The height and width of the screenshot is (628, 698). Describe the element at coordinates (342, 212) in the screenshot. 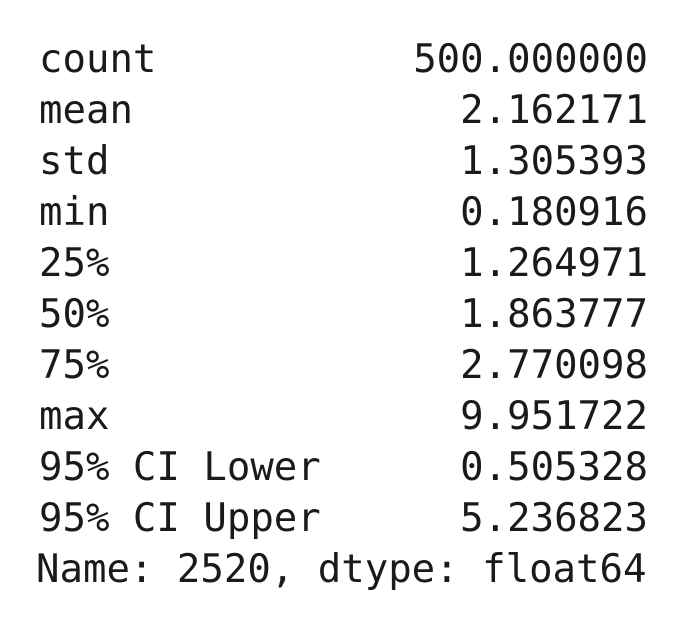

I see `stat-row-min: min 0.180916` at that location.